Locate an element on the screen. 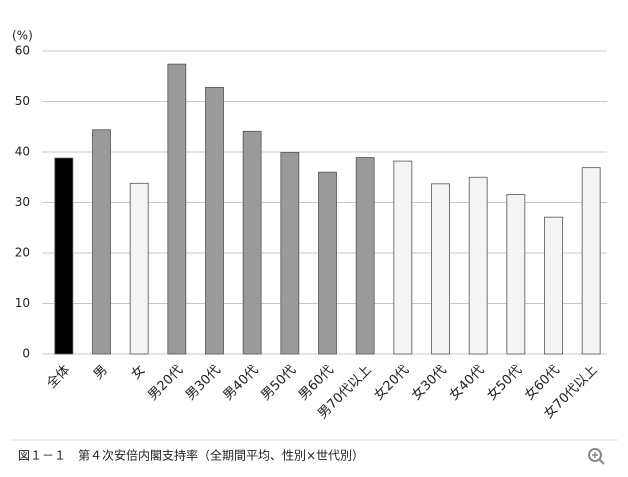  x-tick-label: 男50代 is located at coordinates (278, 383).